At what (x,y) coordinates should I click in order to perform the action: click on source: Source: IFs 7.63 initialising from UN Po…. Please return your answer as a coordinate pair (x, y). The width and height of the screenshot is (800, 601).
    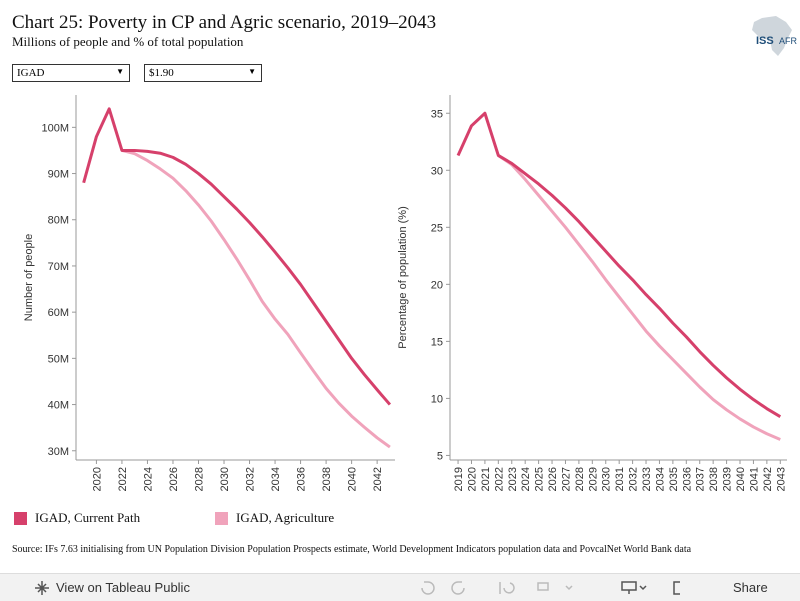
    Looking at the image, I should click on (352, 549).